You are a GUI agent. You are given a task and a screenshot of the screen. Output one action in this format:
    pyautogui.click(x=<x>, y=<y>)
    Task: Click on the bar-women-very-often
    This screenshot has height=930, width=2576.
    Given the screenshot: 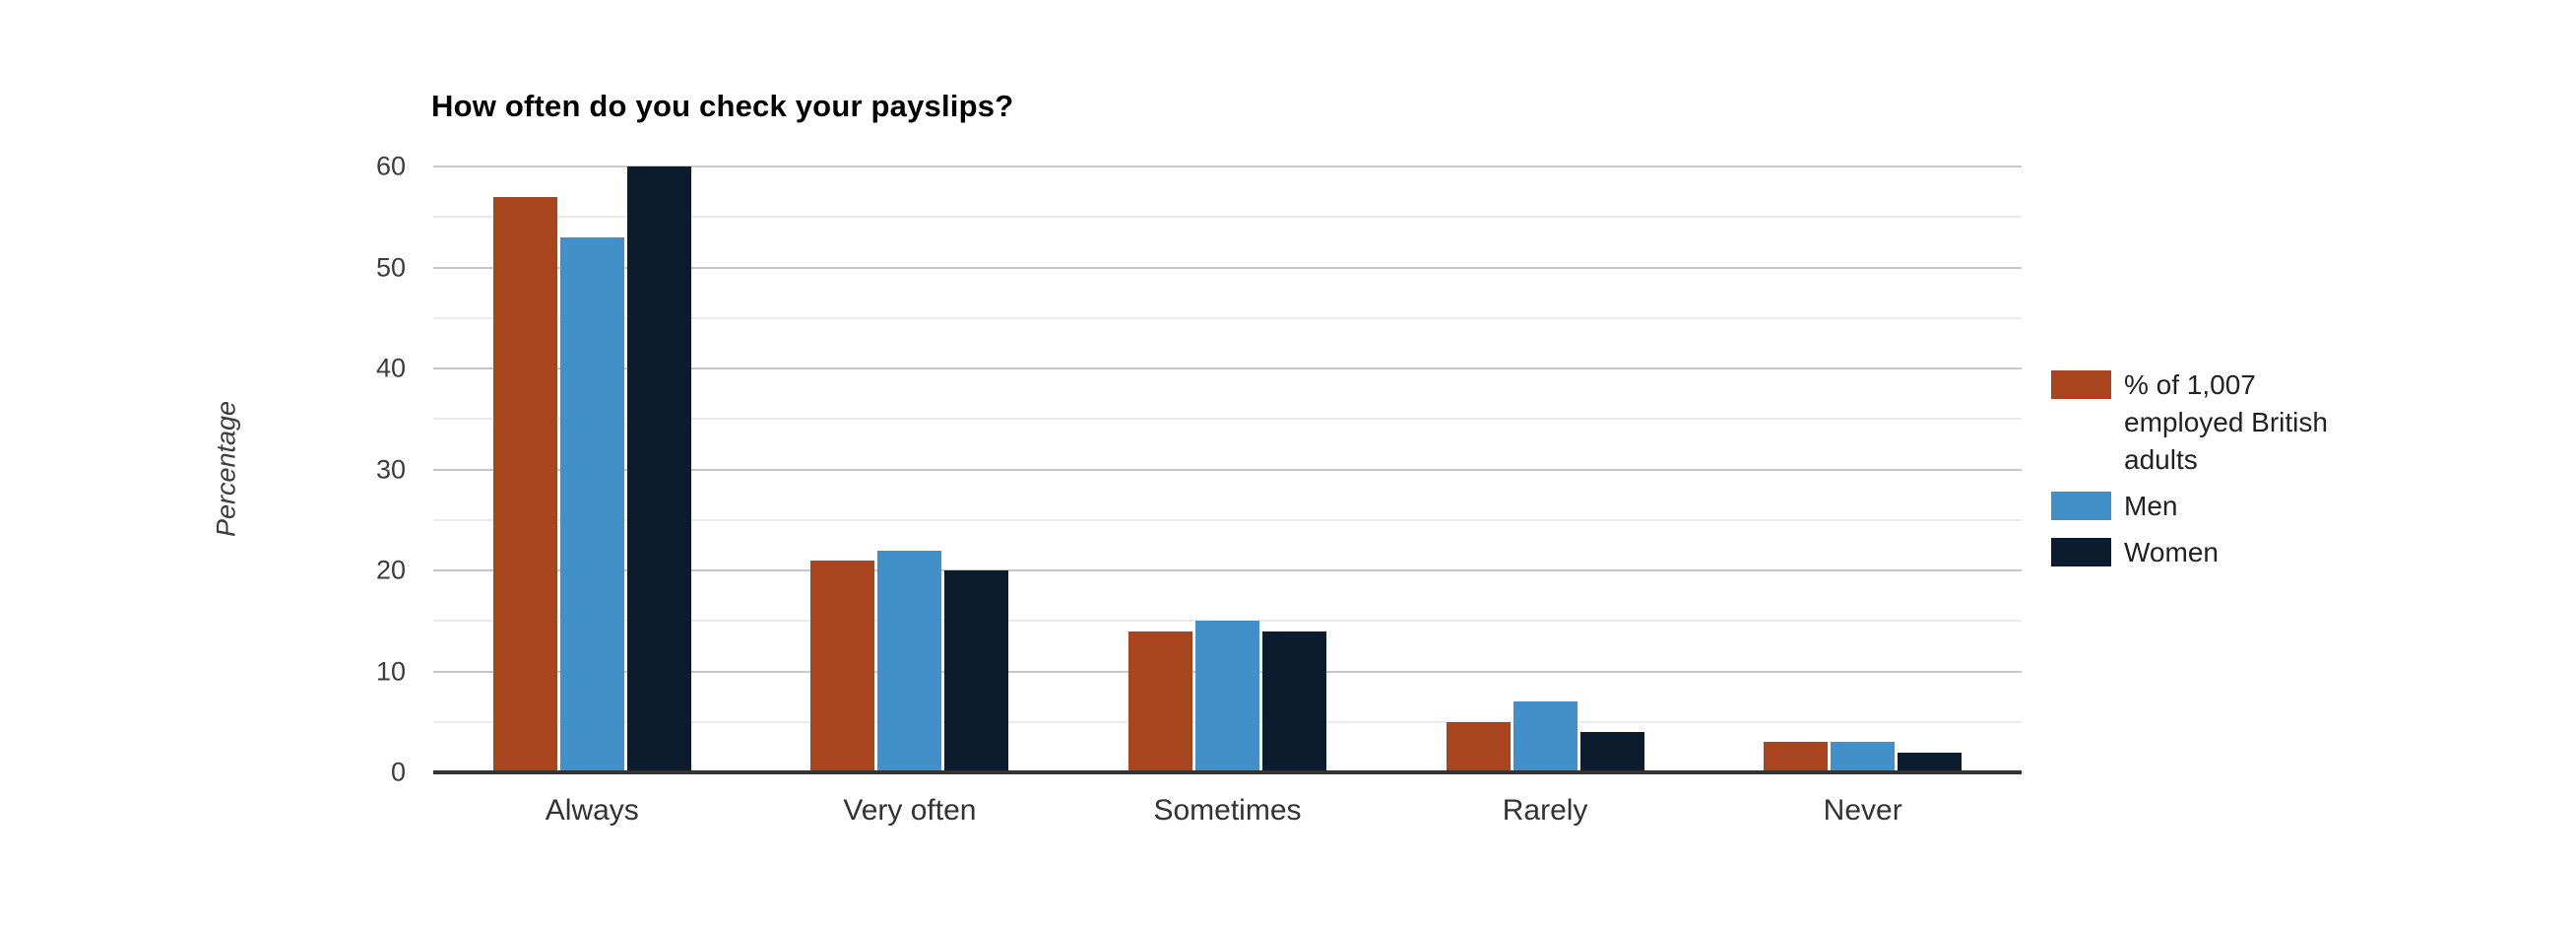 What is the action you would take?
    pyautogui.click(x=976, y=671)
    